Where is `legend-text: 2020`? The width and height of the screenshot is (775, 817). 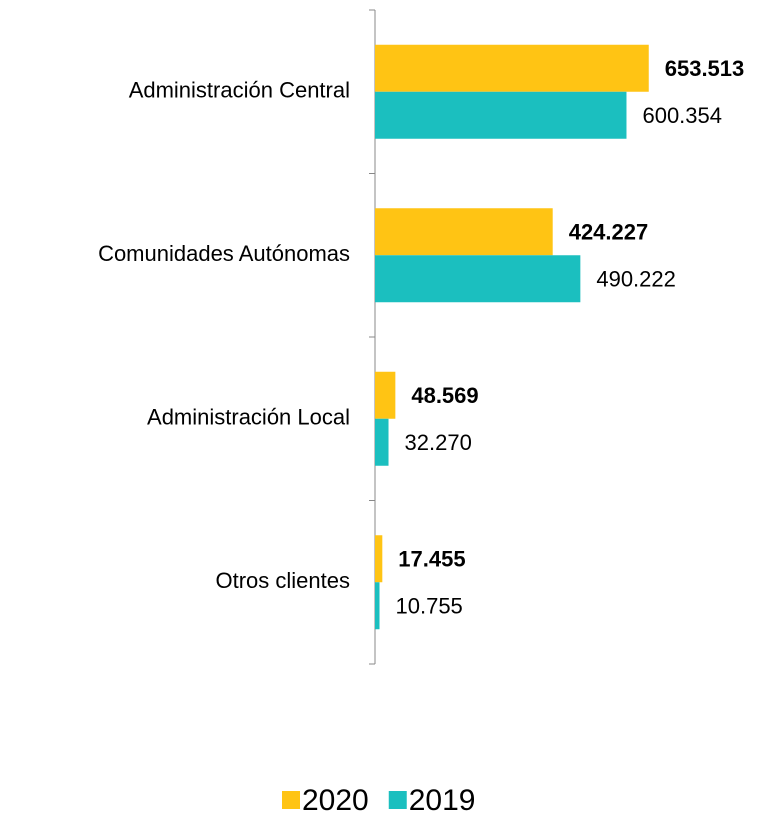
legend-text: 2020 is located at coordinates (335, 800).